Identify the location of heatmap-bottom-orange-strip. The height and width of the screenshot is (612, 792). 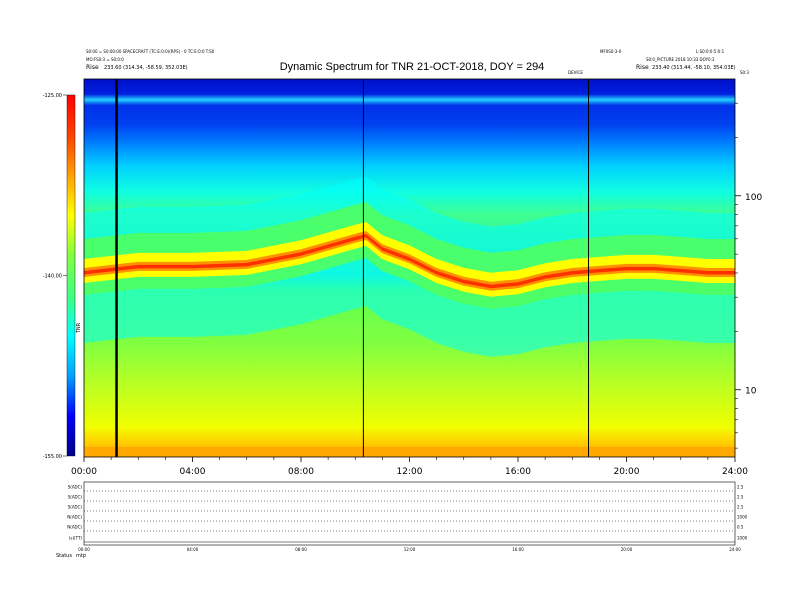
(409, 452).